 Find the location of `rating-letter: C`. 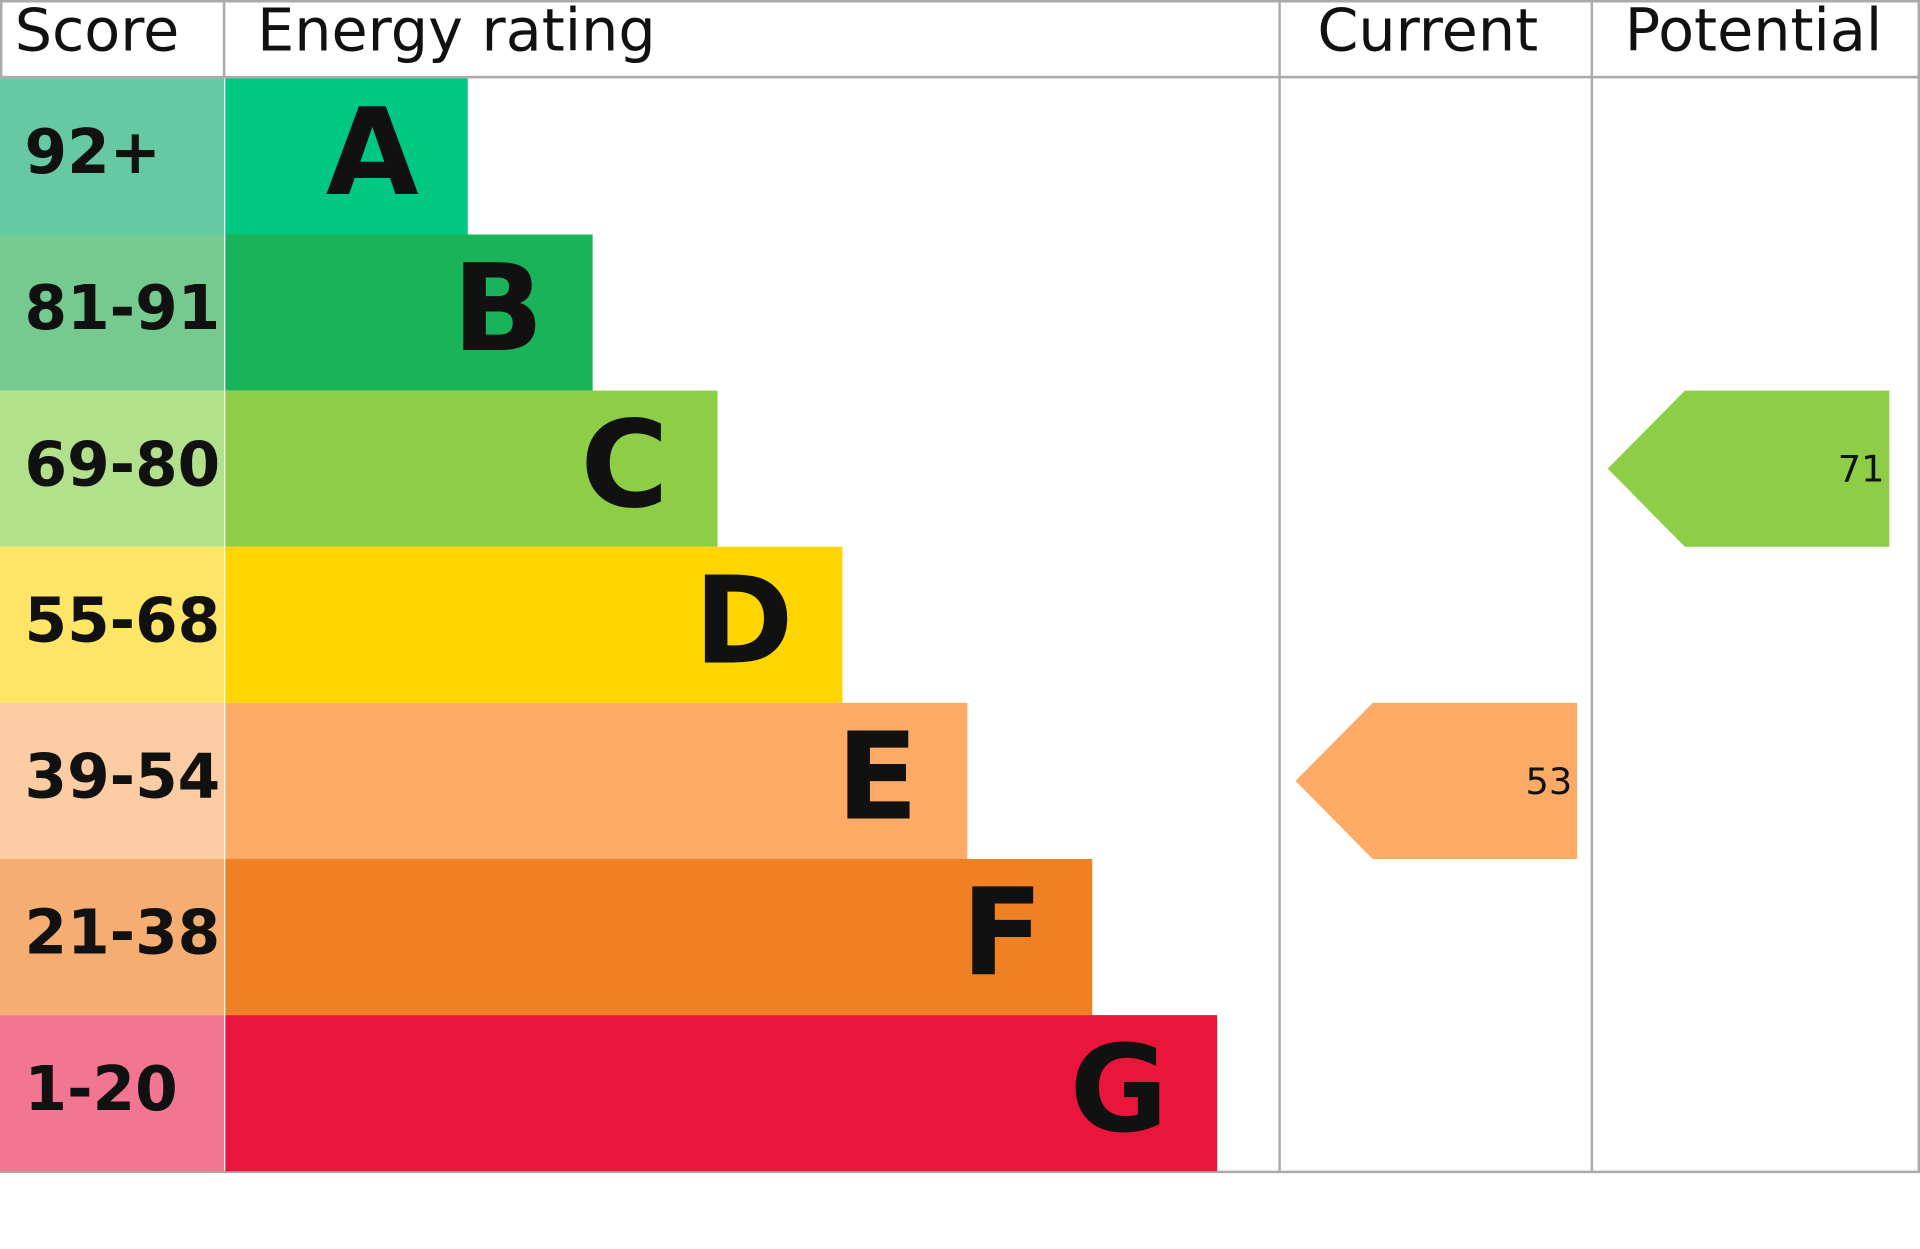

rating-letter: C is located at coordinates (624, 465).